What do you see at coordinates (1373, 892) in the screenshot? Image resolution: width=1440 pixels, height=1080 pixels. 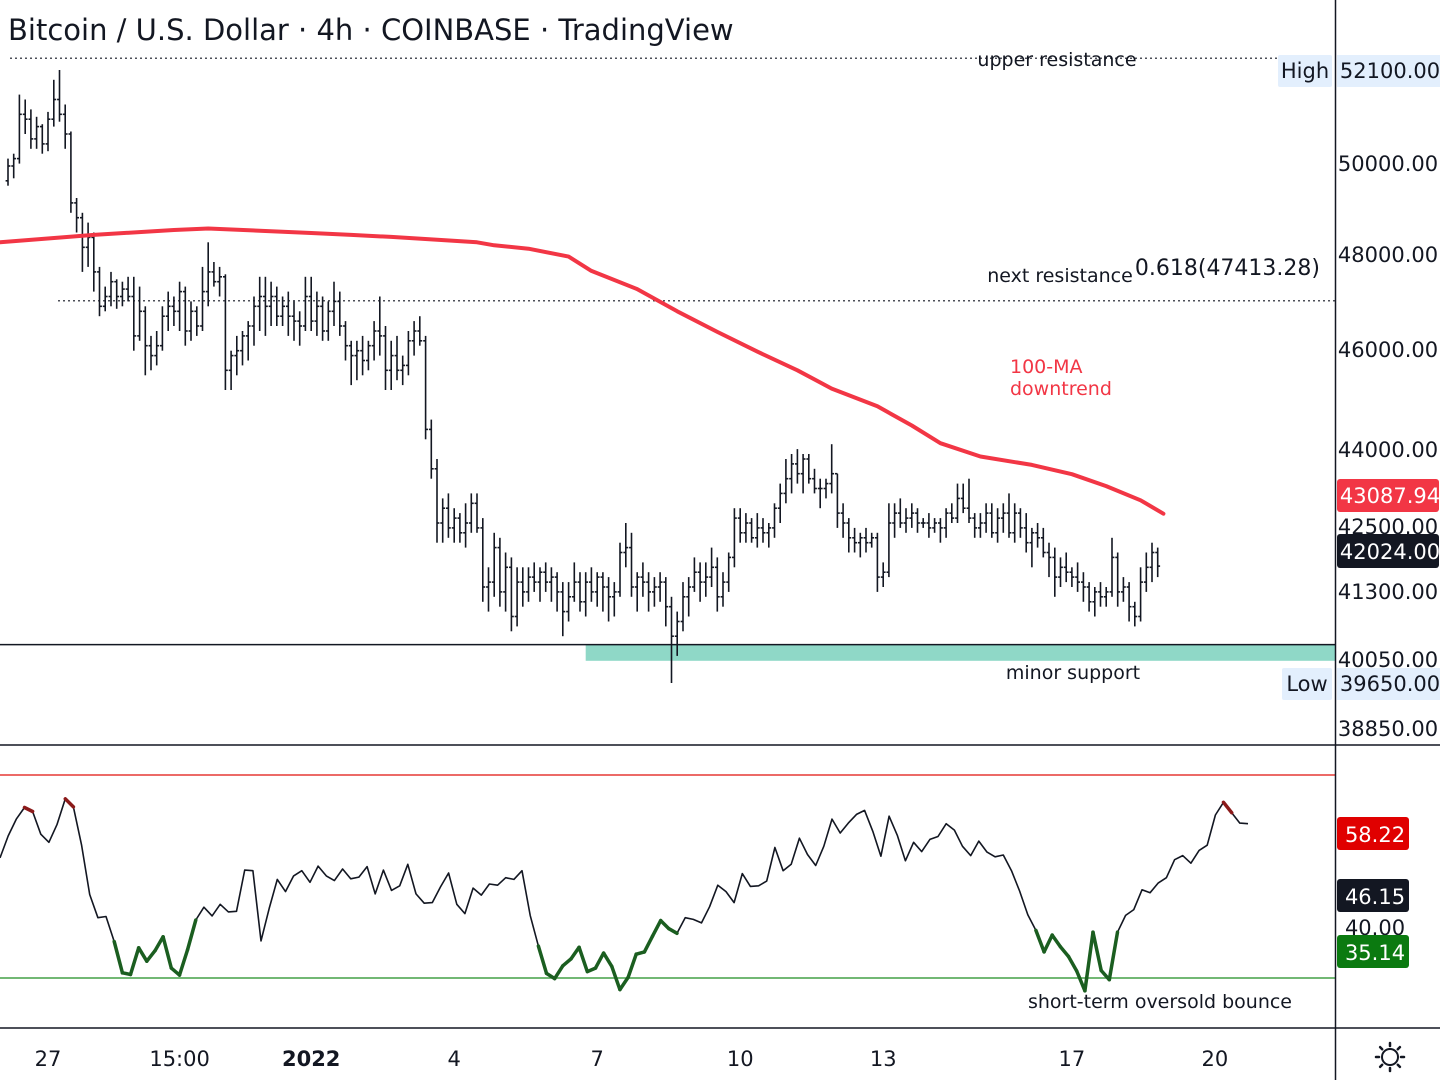 I see `rsi-axis: 40.00 58.22 46.15 35.14` at bounding box center [1373, 892].